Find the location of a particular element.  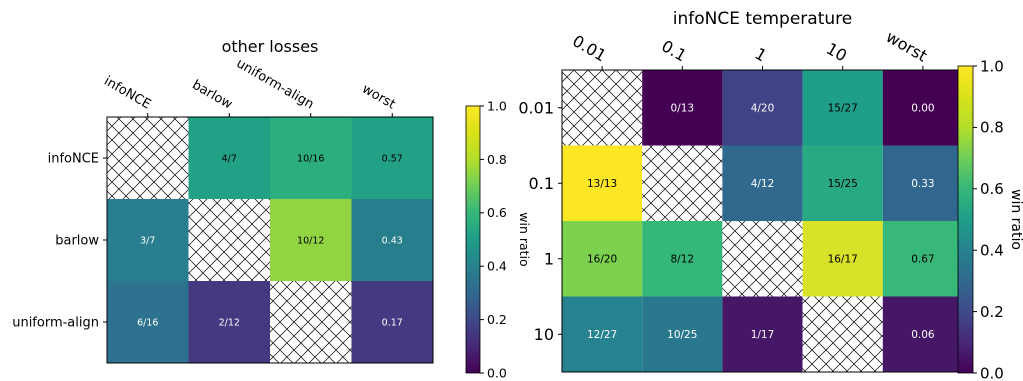

cell-label: 0.17 is located at coordinates (392, 322).